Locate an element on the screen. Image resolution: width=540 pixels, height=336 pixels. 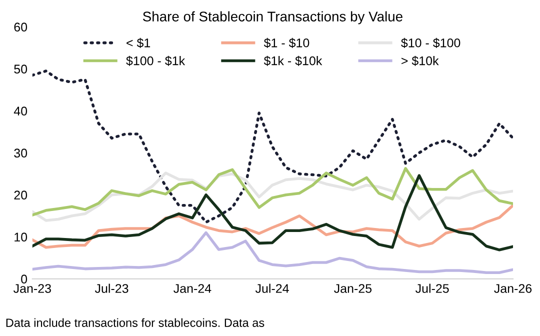
text: Data include transactions for stablecoins. Data as is located at coordinates (135, 322).